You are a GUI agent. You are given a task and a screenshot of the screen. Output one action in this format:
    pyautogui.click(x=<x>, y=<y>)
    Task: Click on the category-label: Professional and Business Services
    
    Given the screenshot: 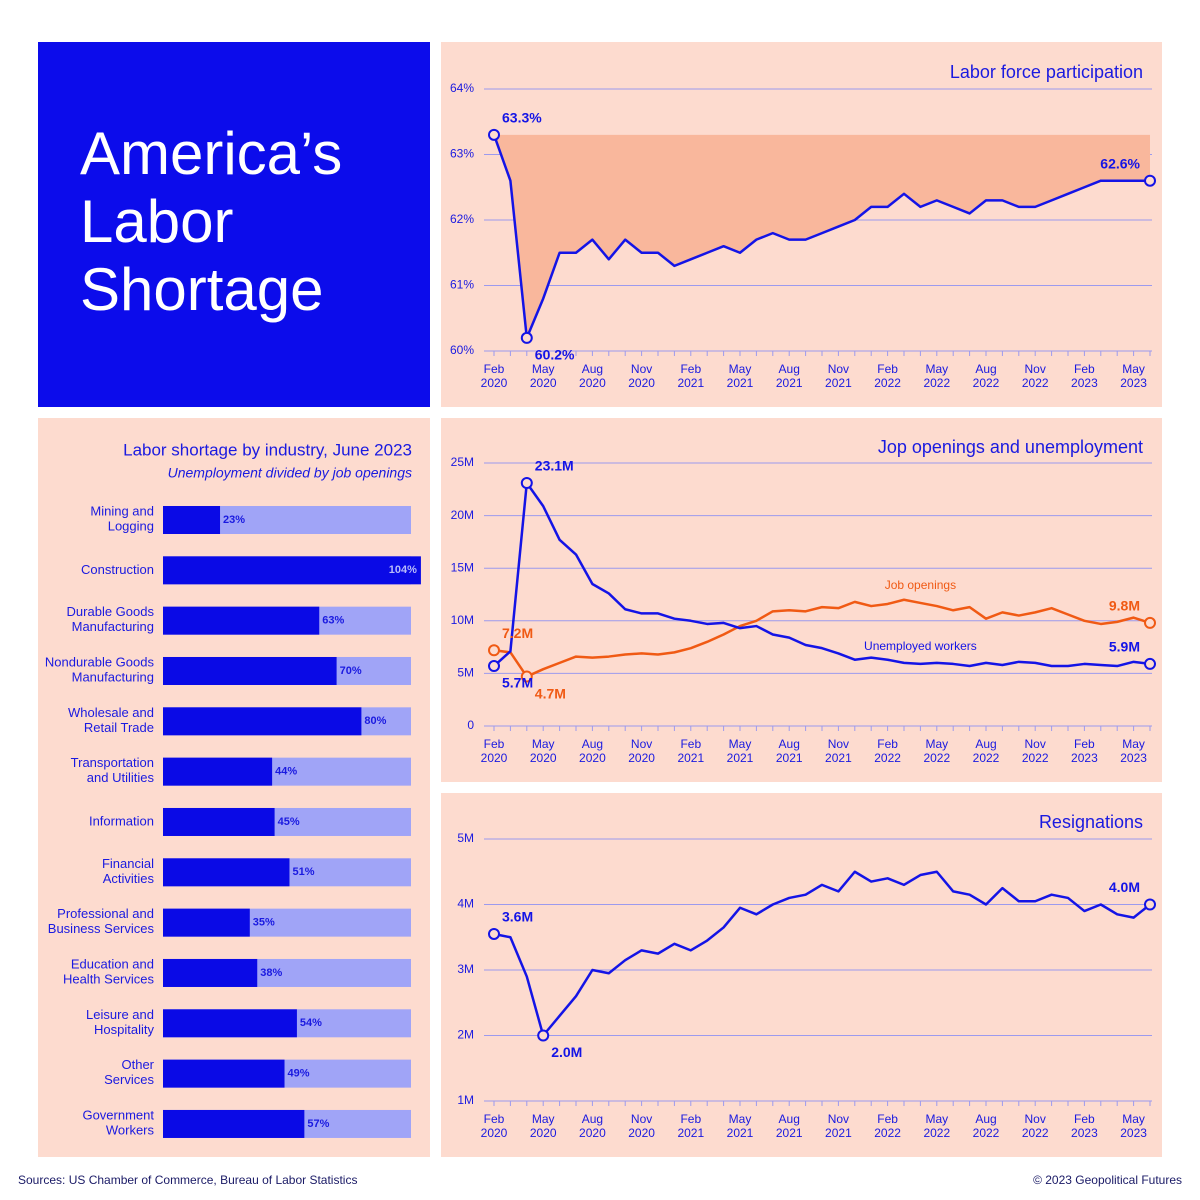 What is the action you would take?
    pyautogui.click(x=101, y=922)
    